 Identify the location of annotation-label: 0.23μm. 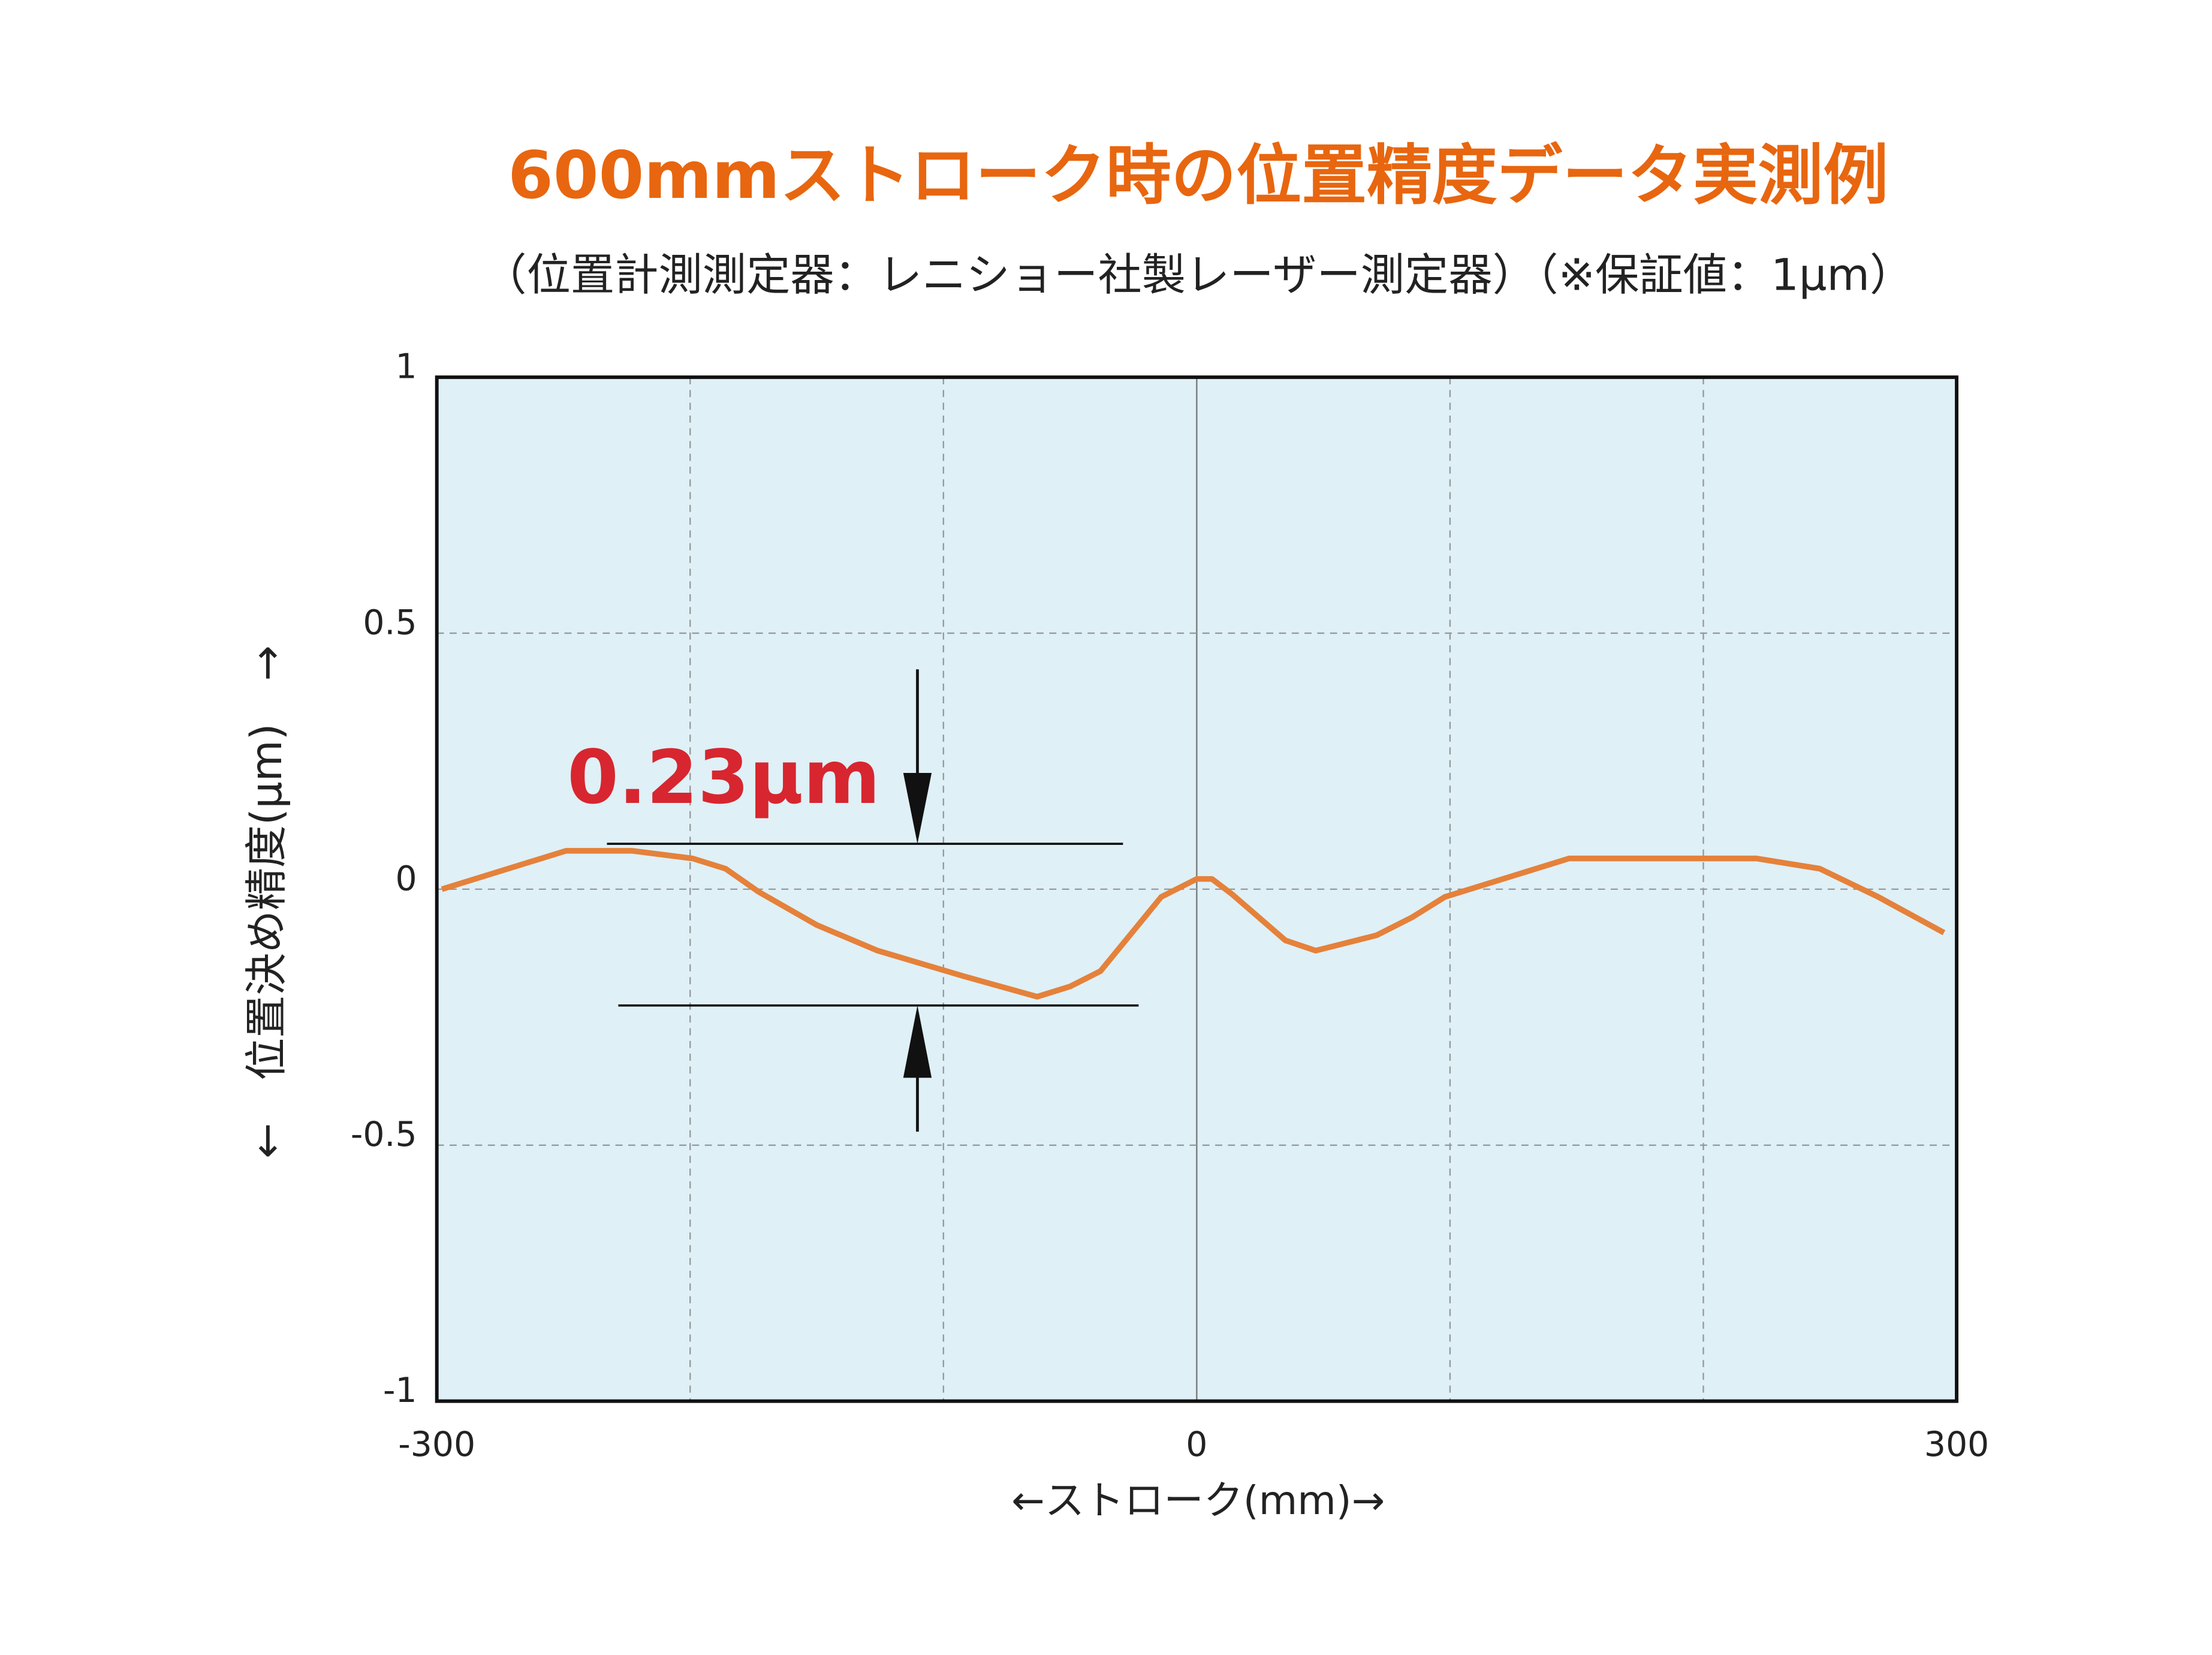
(723, 778).